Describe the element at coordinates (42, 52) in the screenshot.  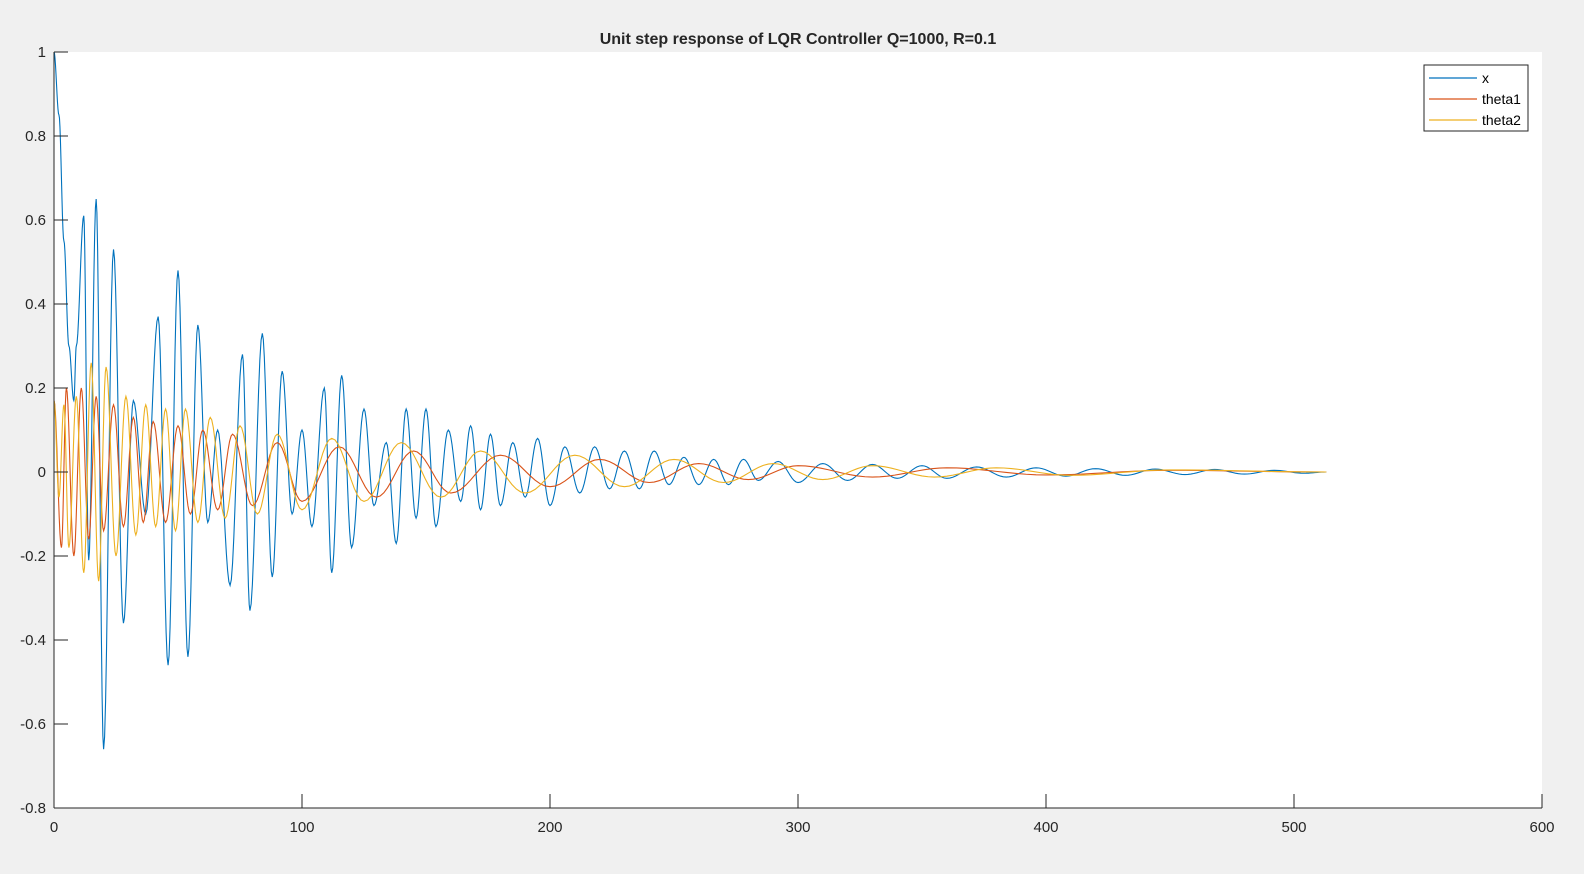
I see `y-tick-label: 1` at that location.